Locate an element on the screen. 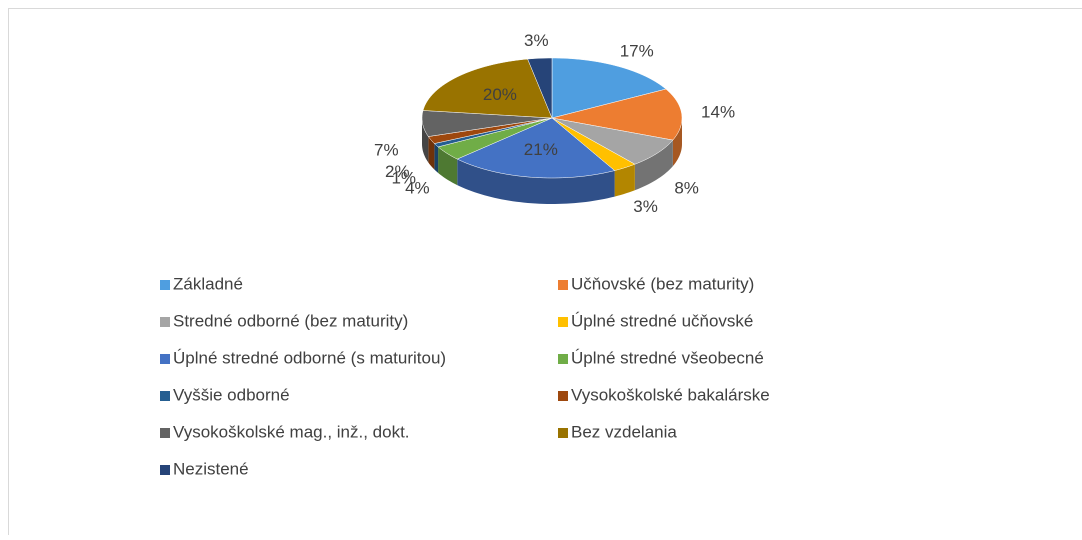 The width and height of the screenshot is (1082, 540). legend-label: Základné is located at coordinates (208, 283).